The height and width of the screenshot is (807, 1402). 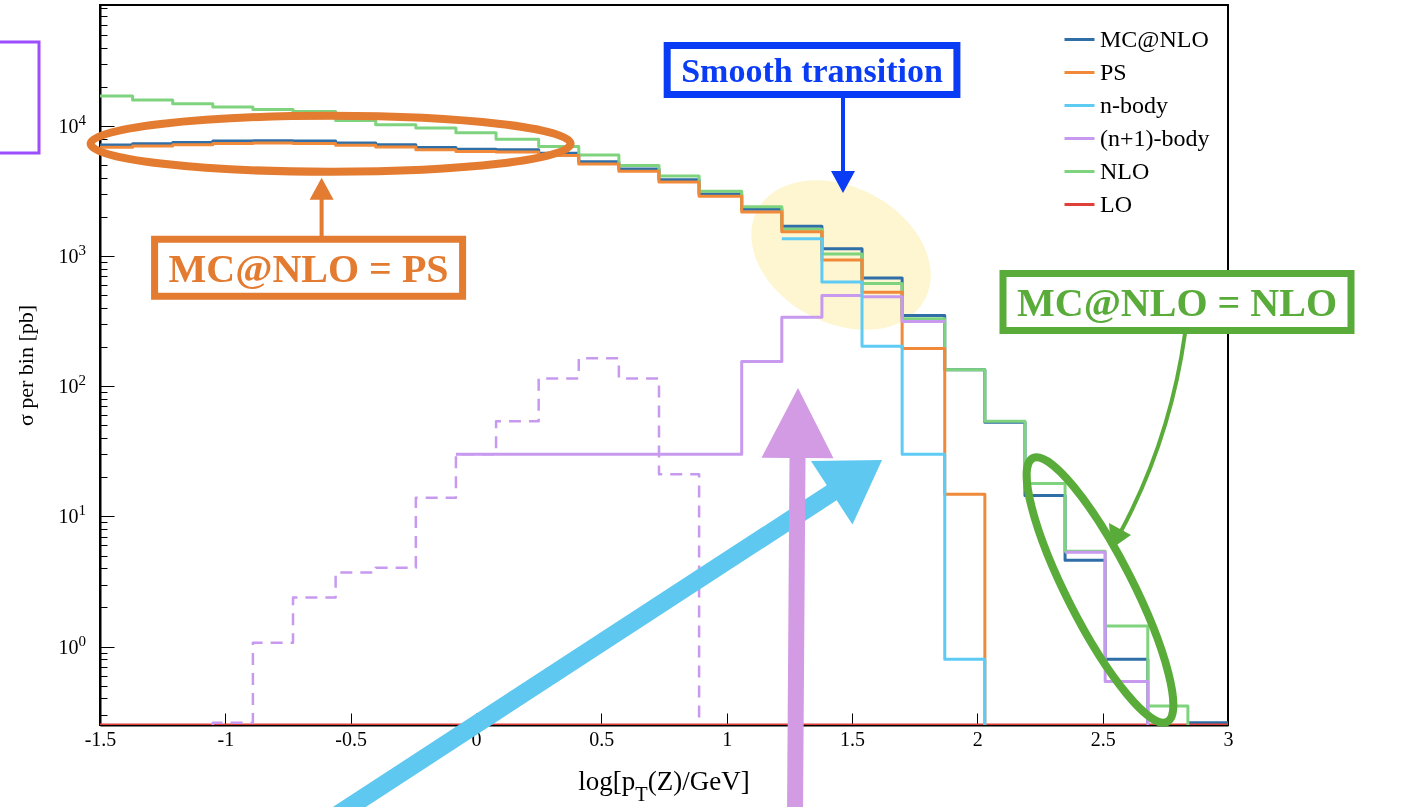 I want to click on y-axis-title: σ per bin [pb], so click(x=25, y=365).